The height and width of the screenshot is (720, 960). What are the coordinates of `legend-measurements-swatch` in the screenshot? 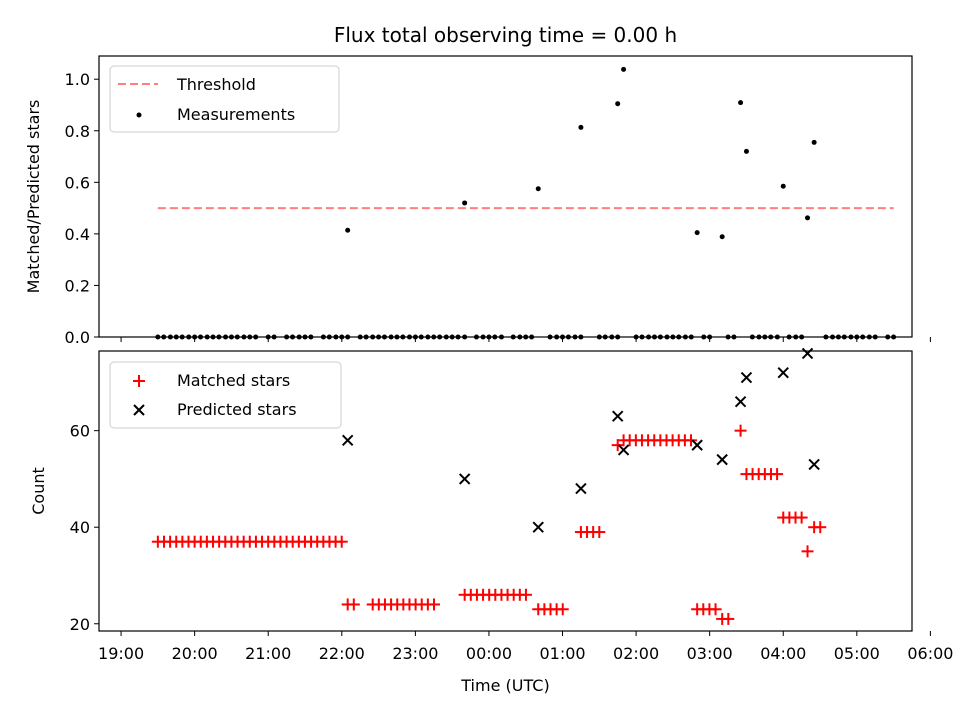 It's located at (139, 115).